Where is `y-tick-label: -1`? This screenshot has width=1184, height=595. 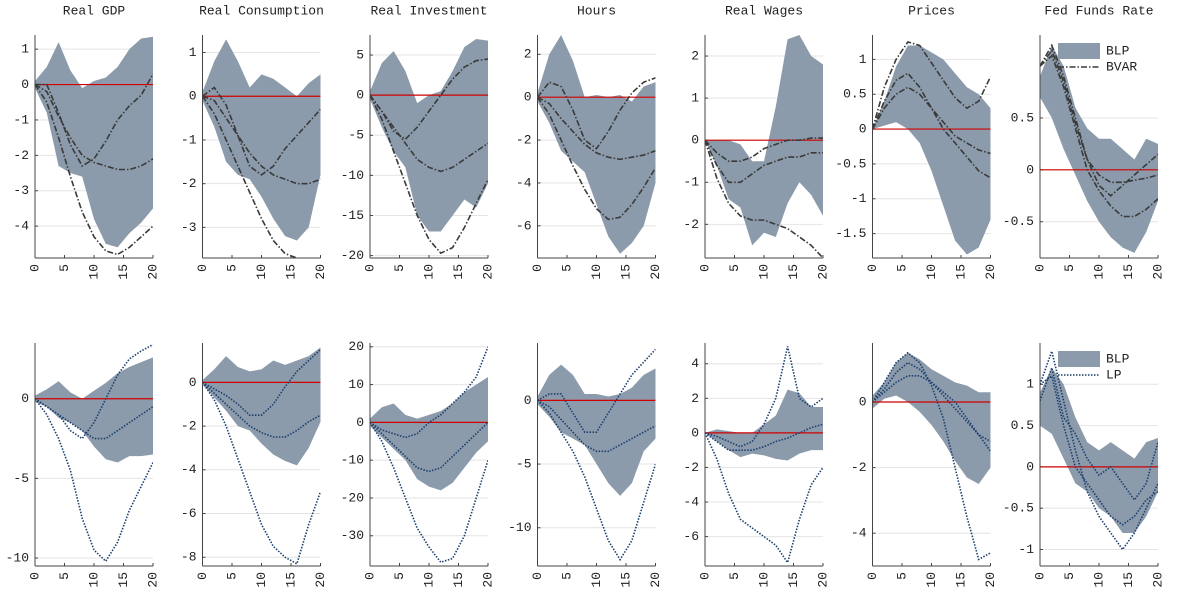
y-tick-label: -1 is located at coordinates (189, 139).